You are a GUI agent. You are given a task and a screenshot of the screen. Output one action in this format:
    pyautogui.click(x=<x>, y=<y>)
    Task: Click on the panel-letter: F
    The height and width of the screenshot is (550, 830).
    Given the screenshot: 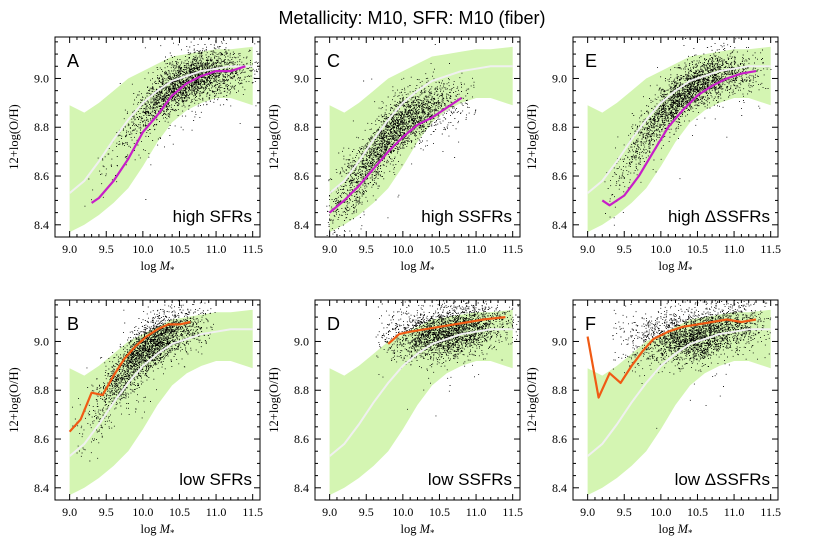 What is the action you would take?
    pyautogui.click(x=590, y=324)
    